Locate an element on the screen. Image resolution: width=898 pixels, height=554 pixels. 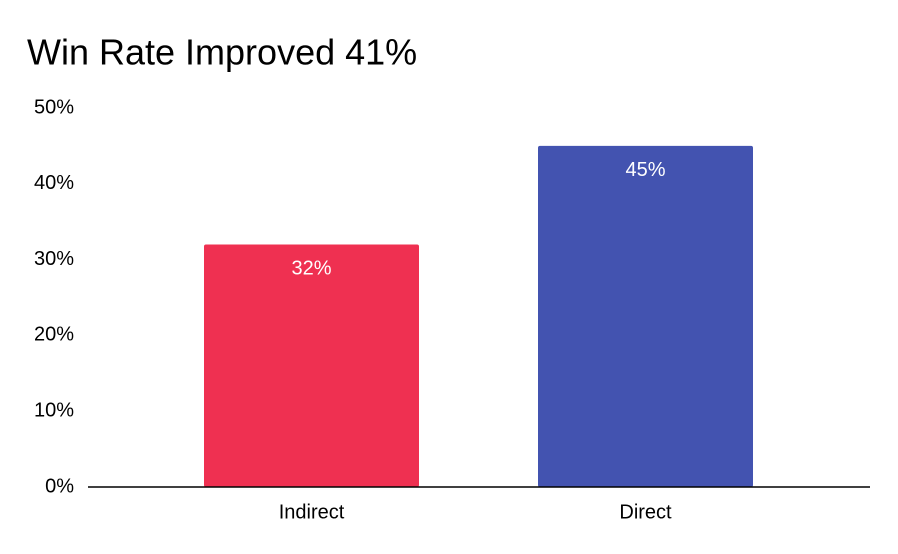
value-label: 32% is located at coordinates (311, 269).